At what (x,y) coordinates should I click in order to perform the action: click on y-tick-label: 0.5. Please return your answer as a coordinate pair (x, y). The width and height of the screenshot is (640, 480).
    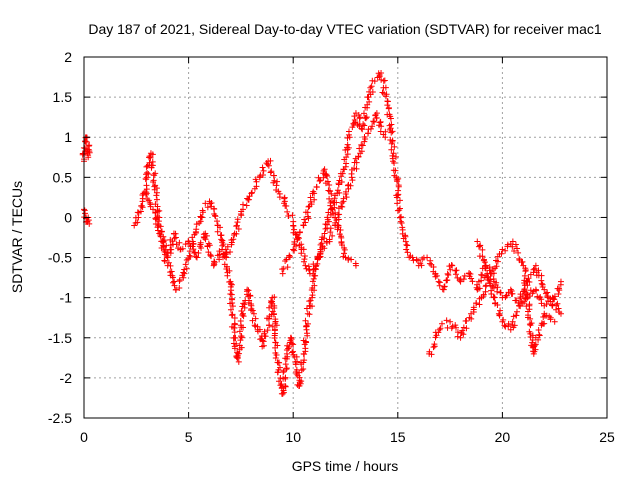
    Looking at the image, I should click on (63, 177).